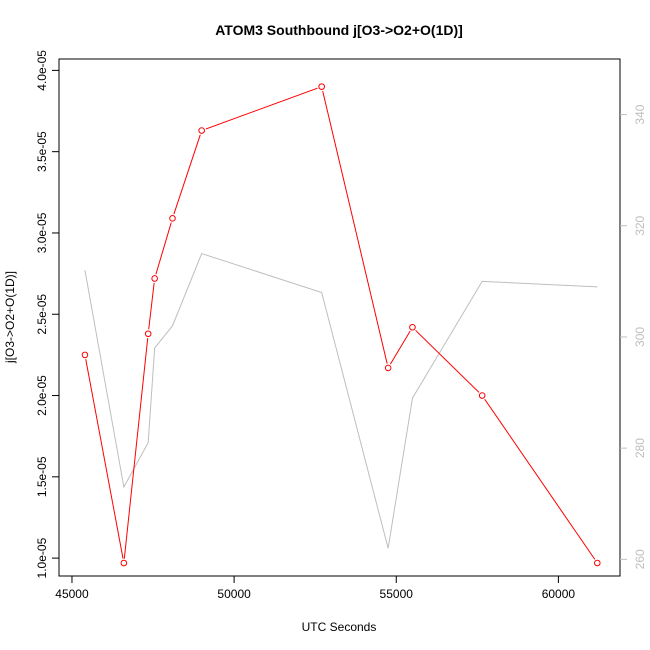 Image resolution: width=650 pixels, height=650 pixels. What do you see at coordinates (10, 317) in the screenshot?
I see `y-axis-label: j[O3->O2+O(1D)]` at bounding box center [10, 317].